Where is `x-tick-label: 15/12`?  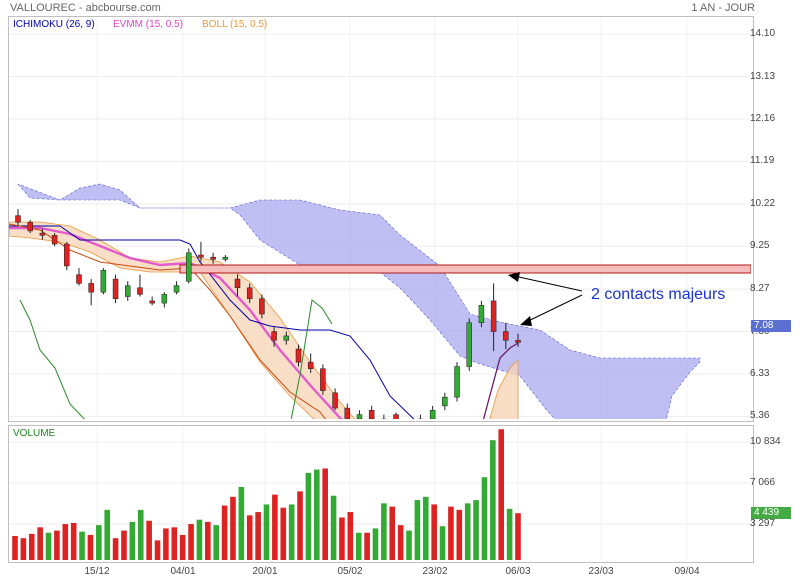
x-tick-label: 15/12 is located at coordinates (97, 571).